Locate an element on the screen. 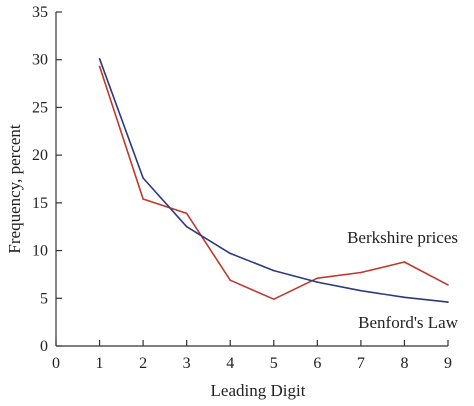  y-tick-label-20: 20 is located at coordinates (40, 155).